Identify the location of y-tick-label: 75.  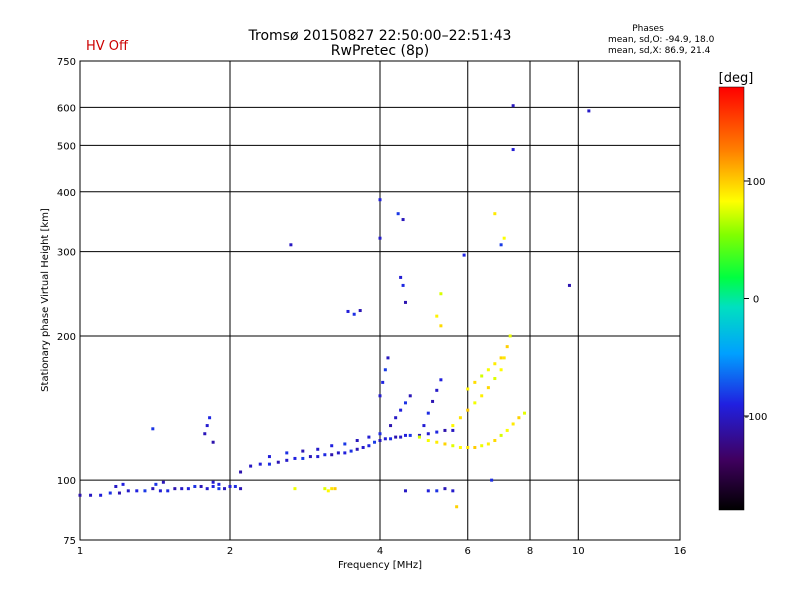
(69, 541).